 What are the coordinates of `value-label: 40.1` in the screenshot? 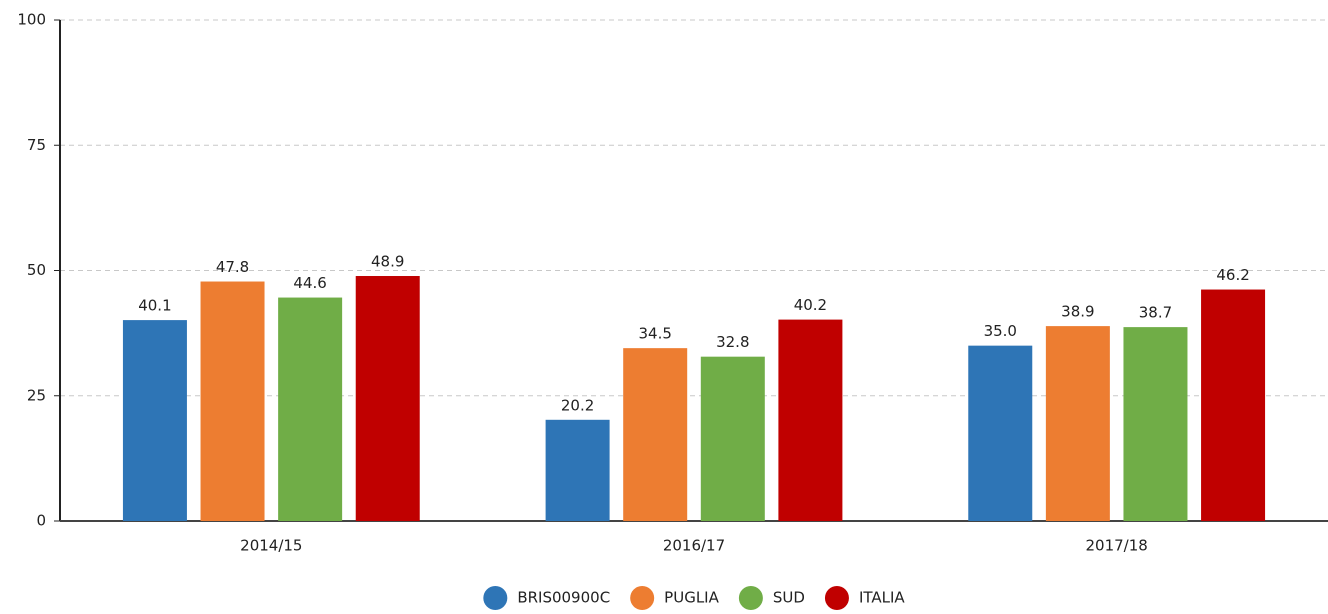 It's located at (154, 306).